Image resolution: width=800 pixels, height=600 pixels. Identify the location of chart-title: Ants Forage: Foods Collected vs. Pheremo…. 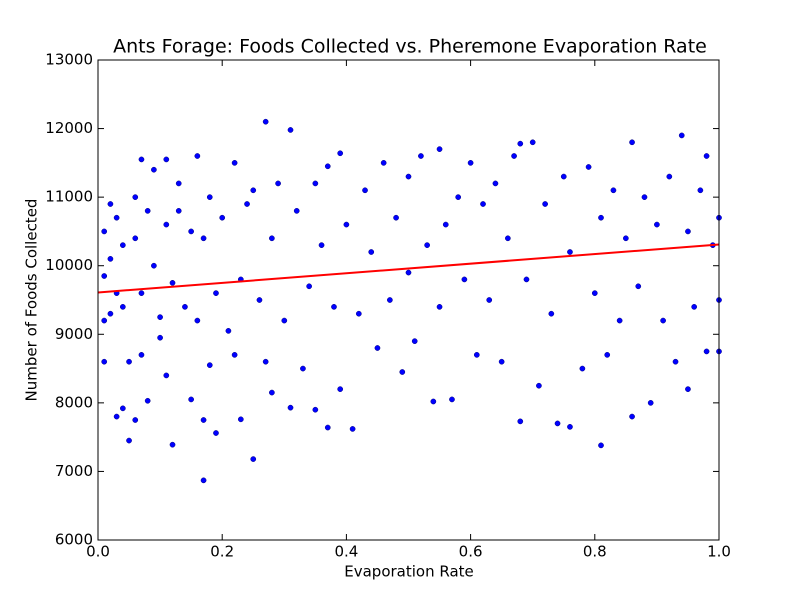
(410, 47).